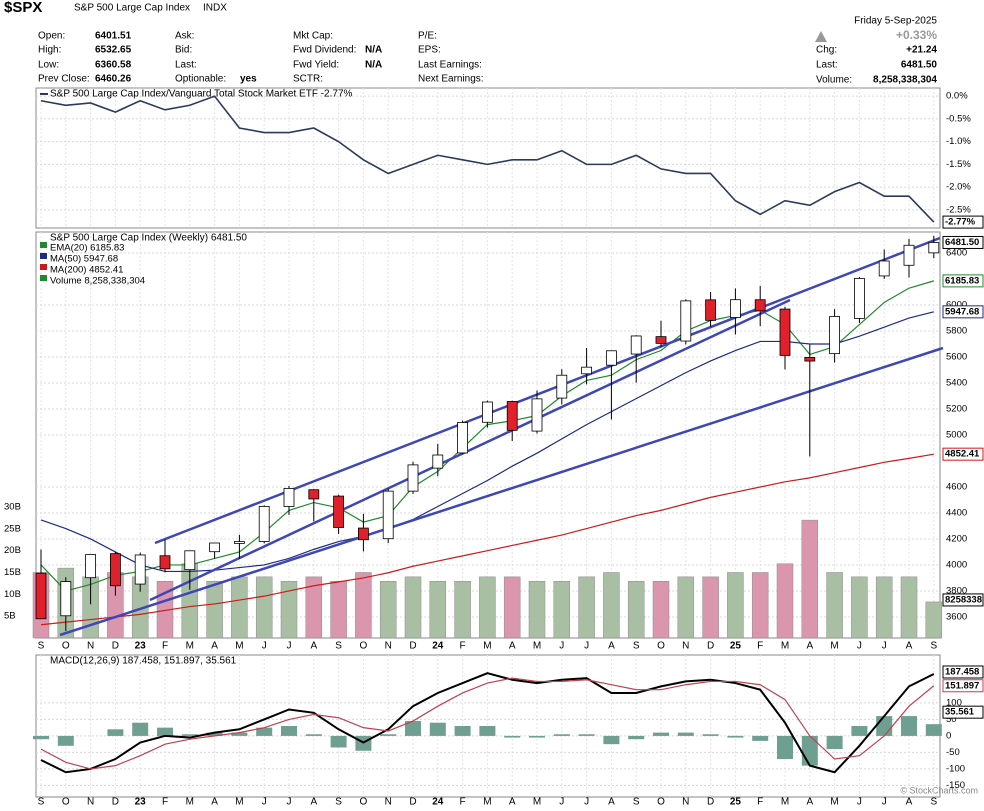 The width and height of the screenshot is (984, 811). What do you see at coordinates (957, 96) in the screenshot?
I see `y-tick-label: 0.0%` at bounding box center [957, 96].